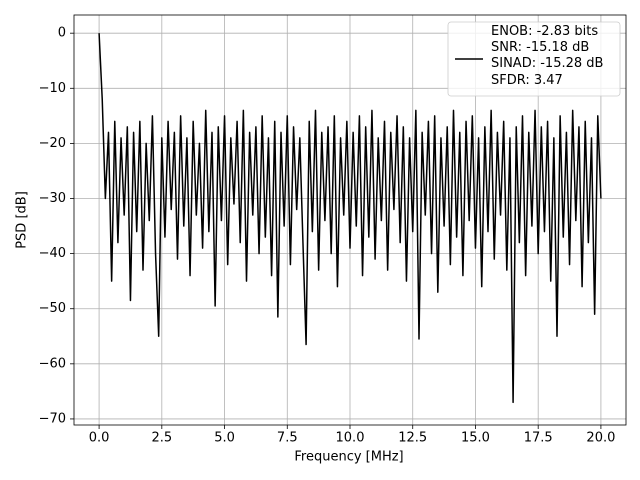  Describe the element at coordinates (348, 457) in the screenshot. I see `x-axis-label: Frequency [MHz]` at that location.